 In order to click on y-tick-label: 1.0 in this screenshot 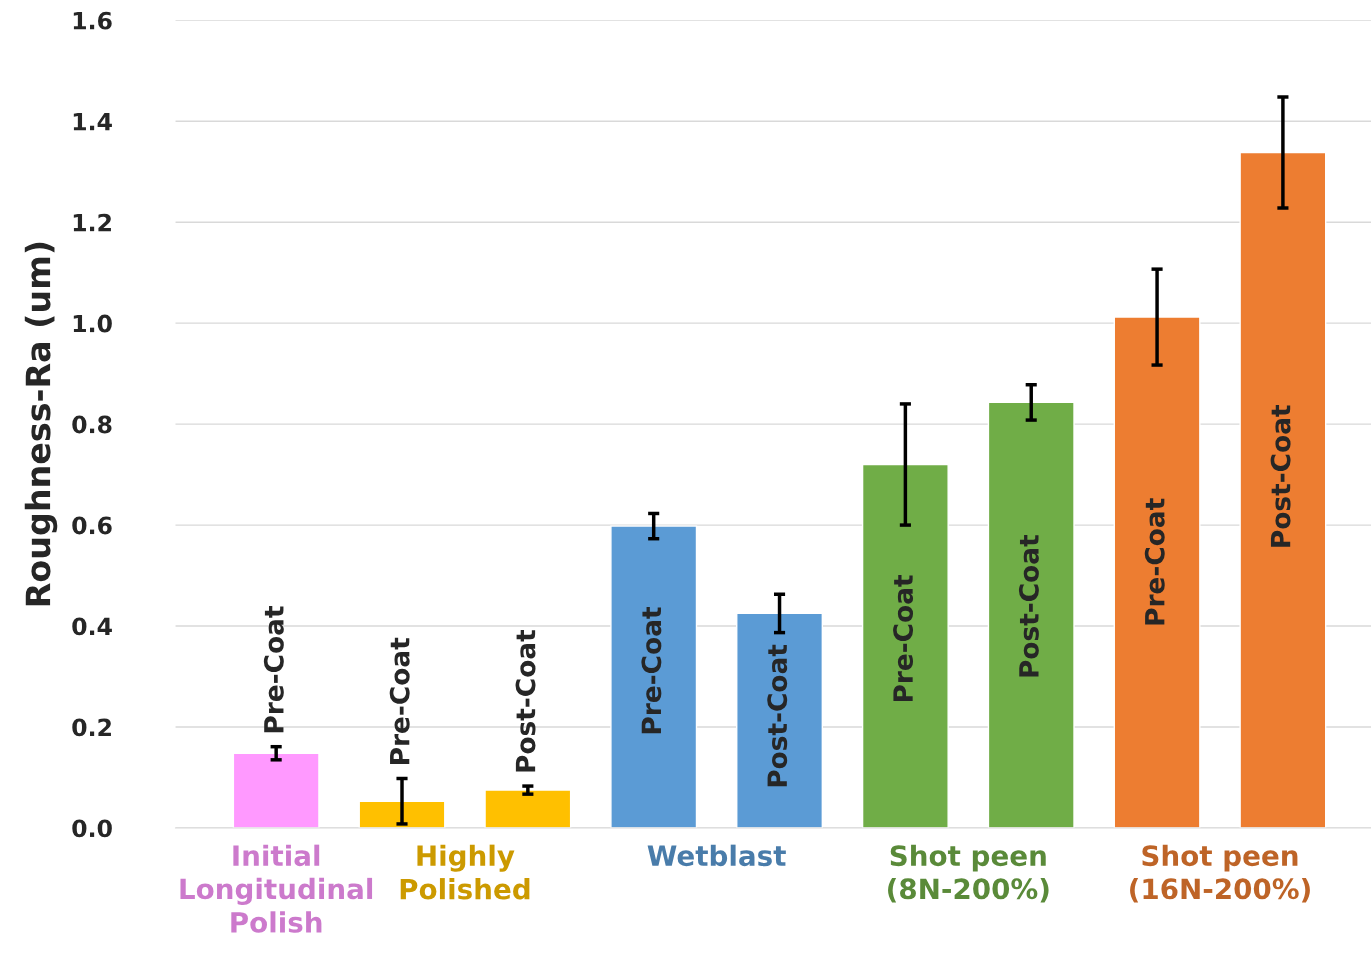, I will do `click(92, 323)`.